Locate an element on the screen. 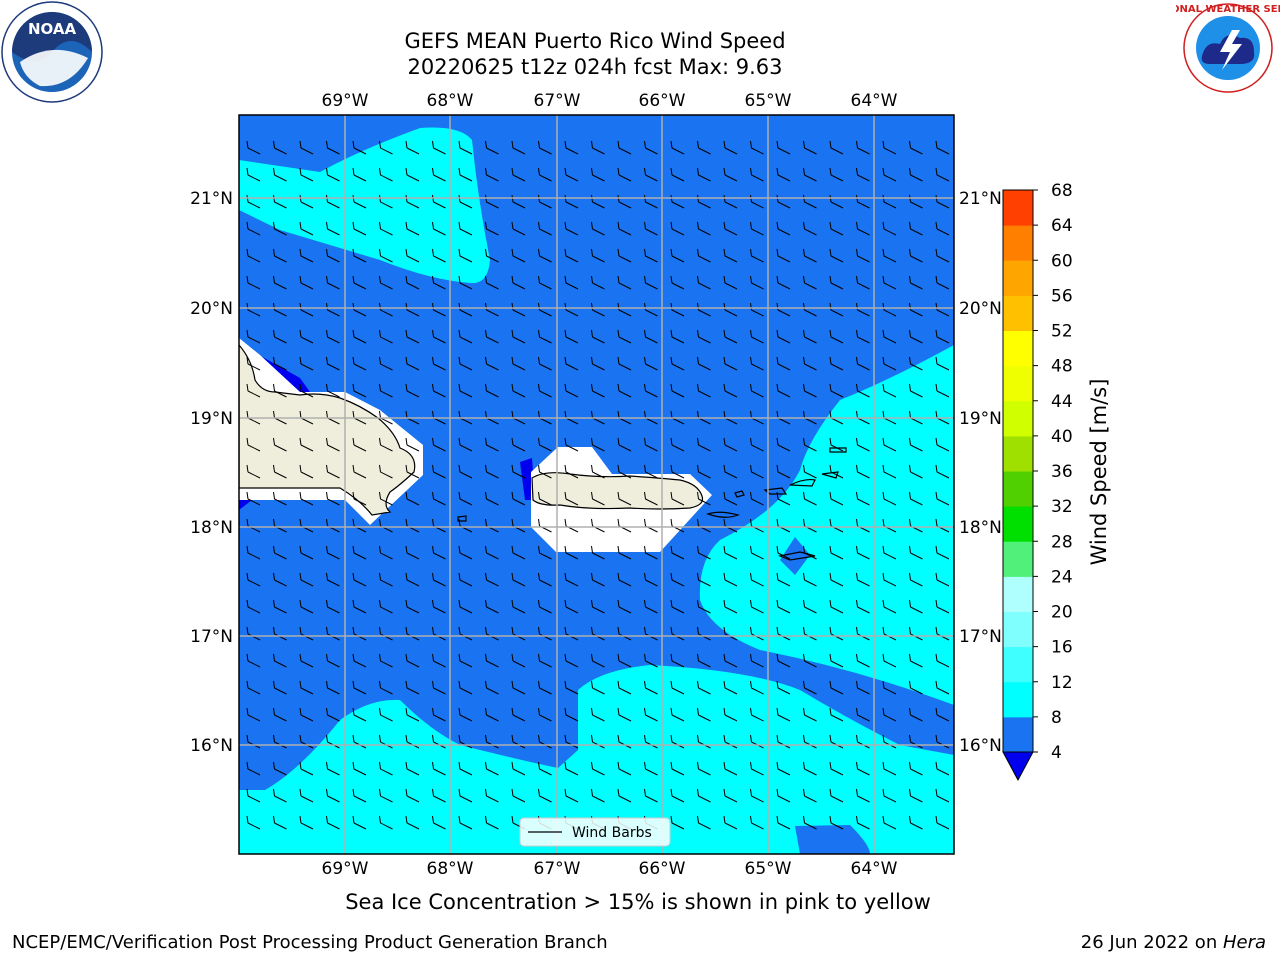 The image size is (1280, 960). noaa-logo: NOAA is located at coordinates (52, 52).